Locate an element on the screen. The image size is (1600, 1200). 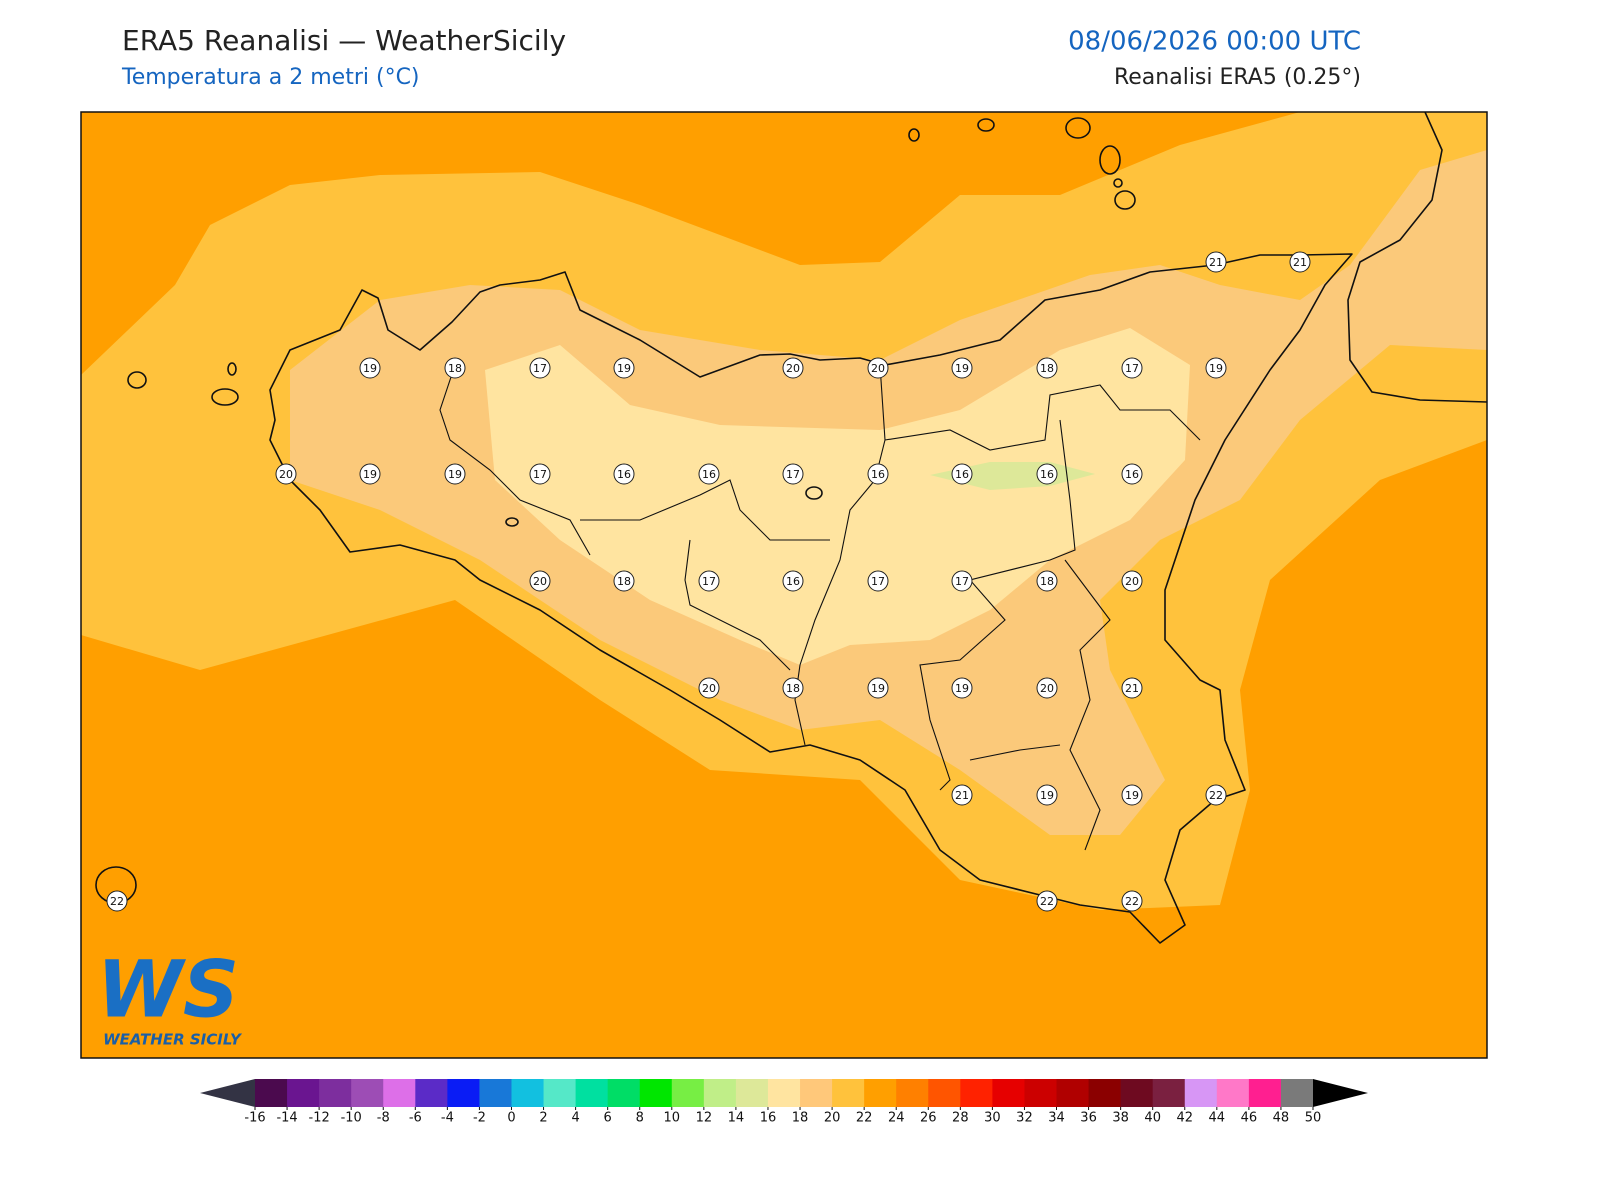
colorbar-tick-label: -10 is located at coordinates (351, 1118).